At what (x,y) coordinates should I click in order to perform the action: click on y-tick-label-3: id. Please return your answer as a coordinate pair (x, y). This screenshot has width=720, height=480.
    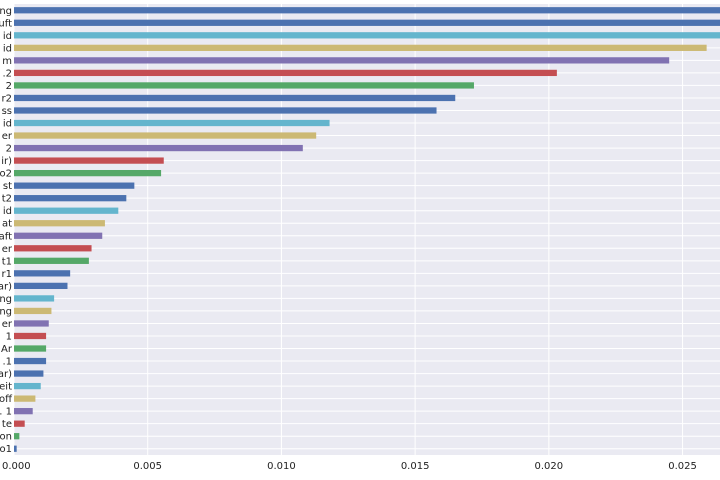
    Looking at the image, I should click on (7, 48).